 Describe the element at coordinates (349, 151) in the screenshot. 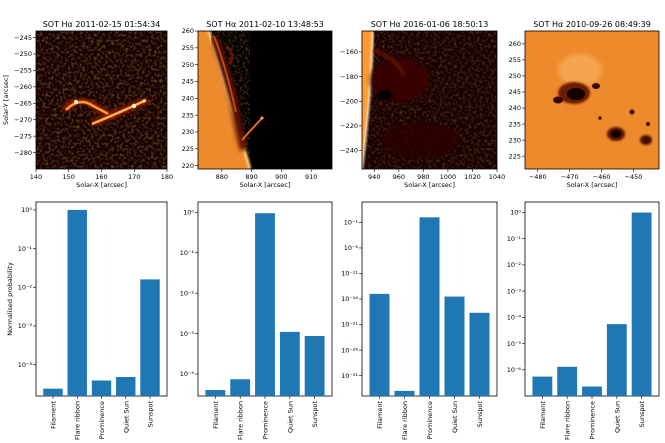

I see `image-3-ytick-label: −240` at that location.